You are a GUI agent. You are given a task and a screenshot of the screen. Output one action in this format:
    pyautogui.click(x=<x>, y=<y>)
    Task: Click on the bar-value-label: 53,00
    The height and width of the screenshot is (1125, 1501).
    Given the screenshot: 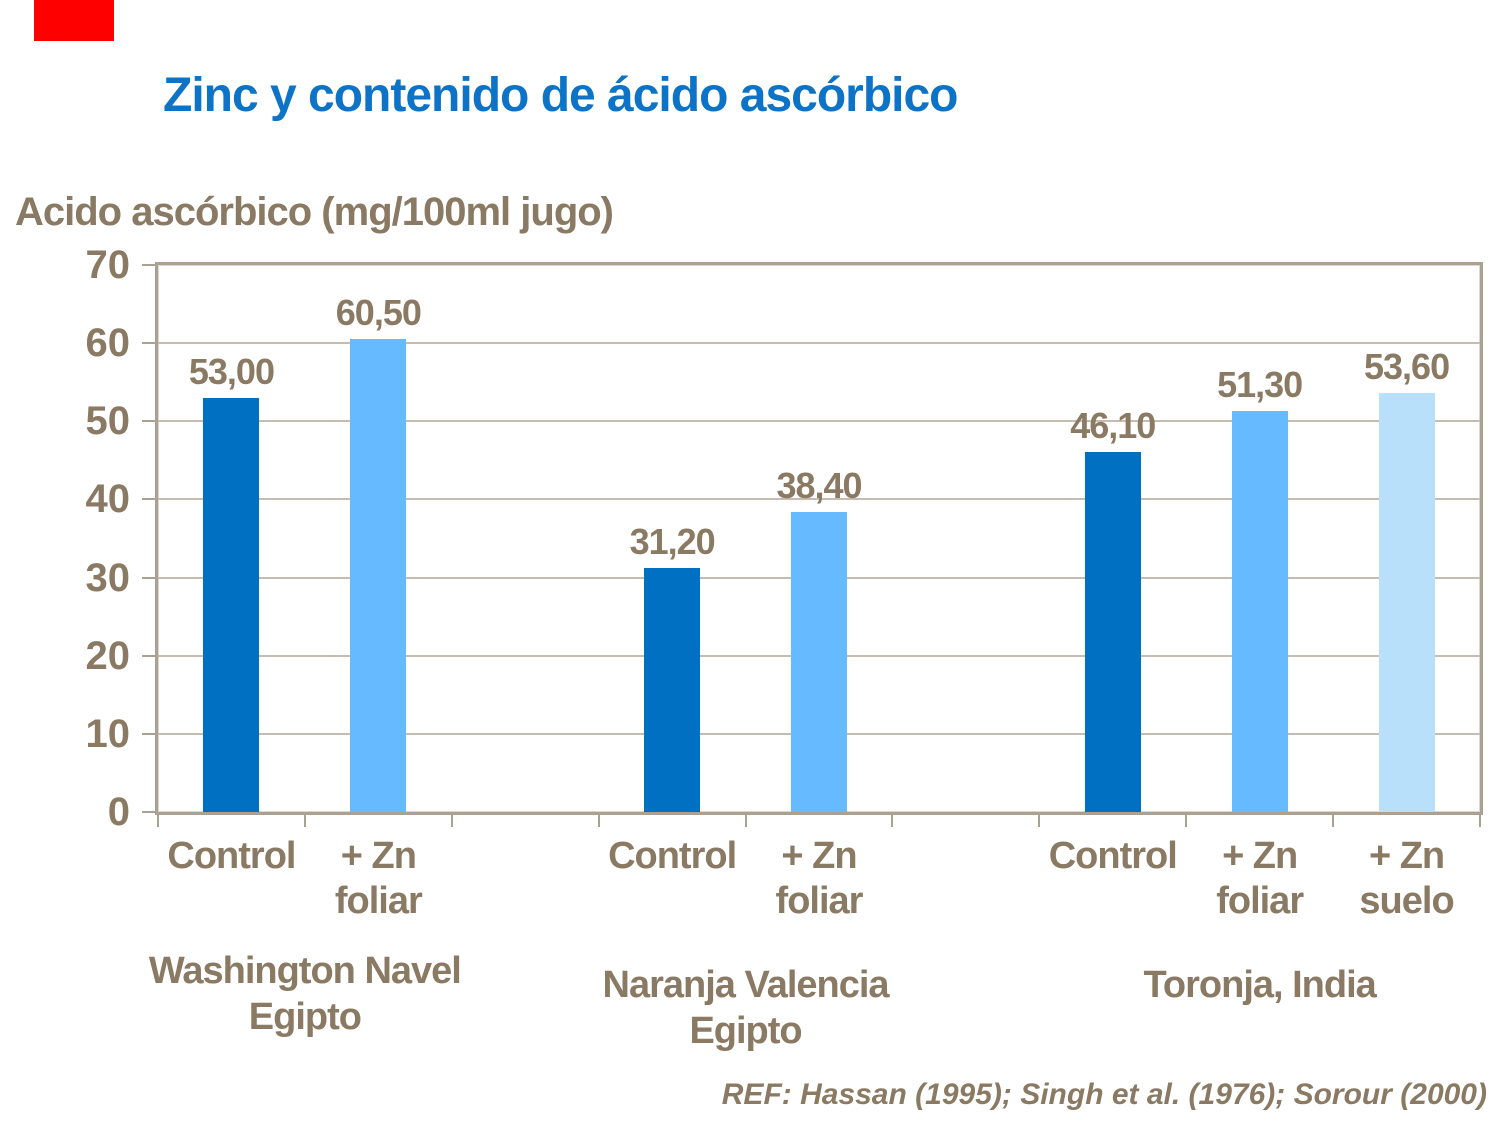 What is the action you would take?
    pyautogui.click(x=231, y=371)
    